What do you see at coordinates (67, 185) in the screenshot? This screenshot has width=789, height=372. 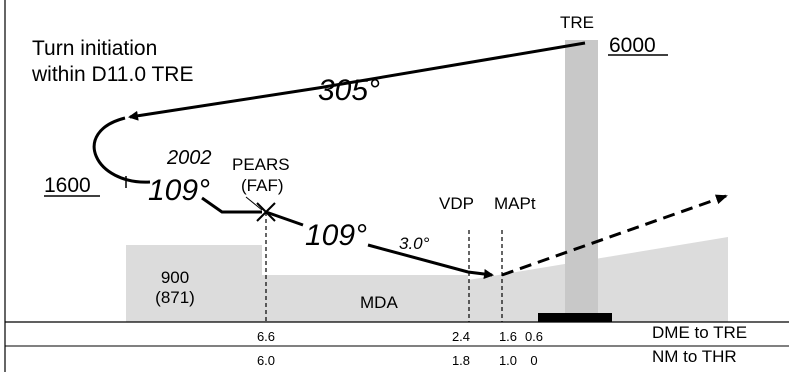 I see `procedure-turn-altitude: 1600` at bounding box center [67, 185].